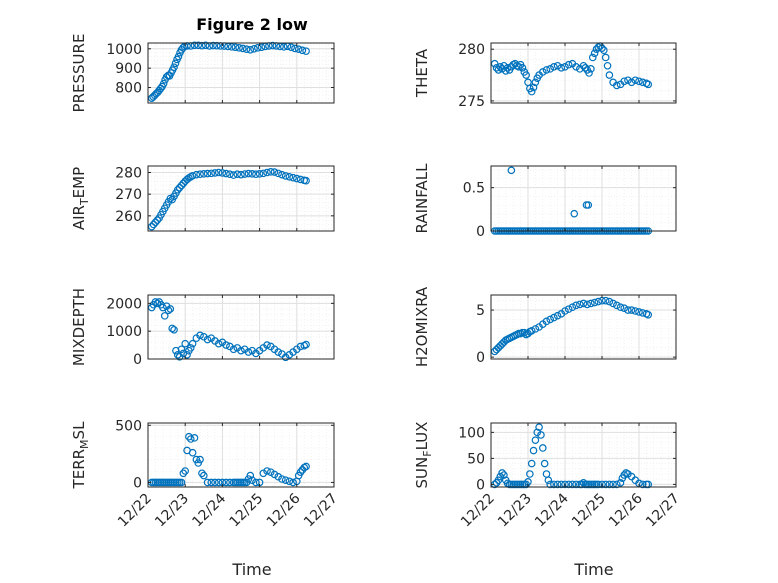 This screenshot has width=778, height=583. I want to click on subplot-2: 275 280 THETA, so click(545, 76).